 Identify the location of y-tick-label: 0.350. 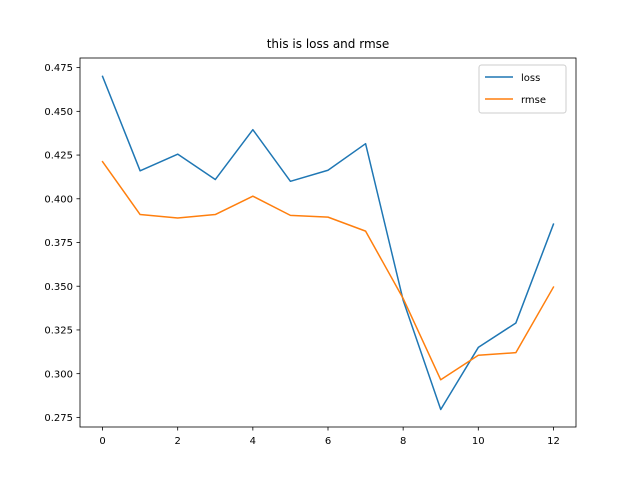
(58, 287).